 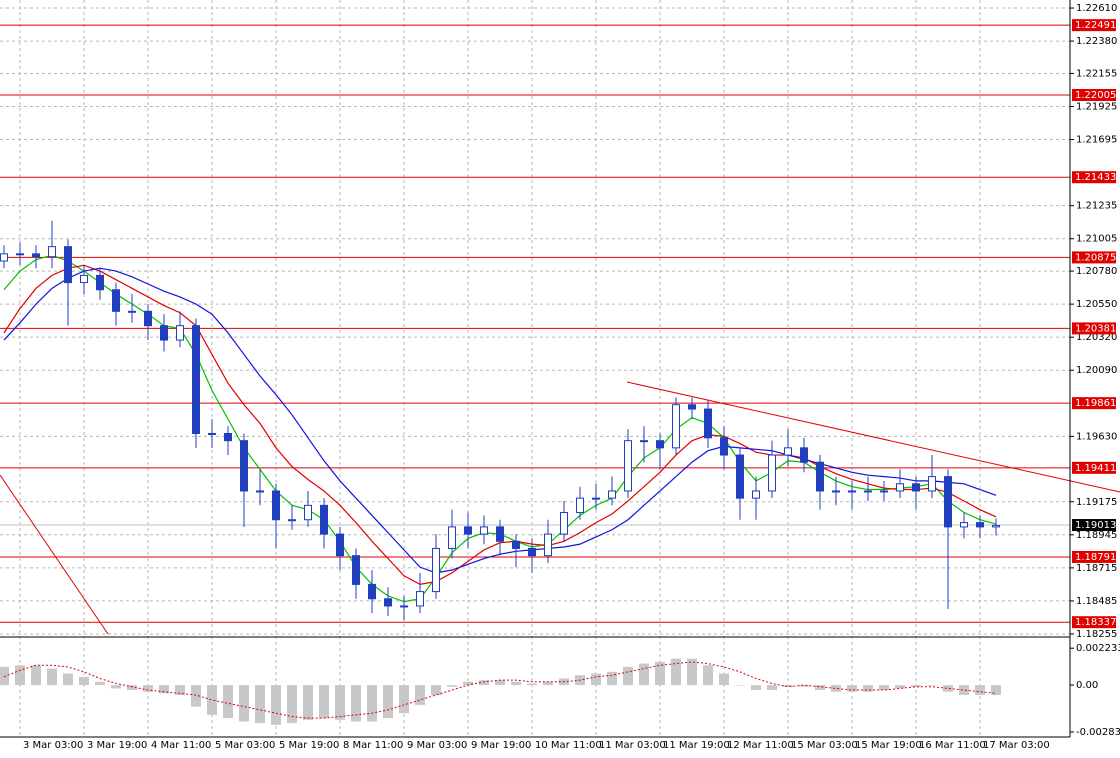 What do you see at coordinates (1096, 370) in the screenshot?
I see `y-tick-label: 1.20090` at bounding box center [1096, 370].